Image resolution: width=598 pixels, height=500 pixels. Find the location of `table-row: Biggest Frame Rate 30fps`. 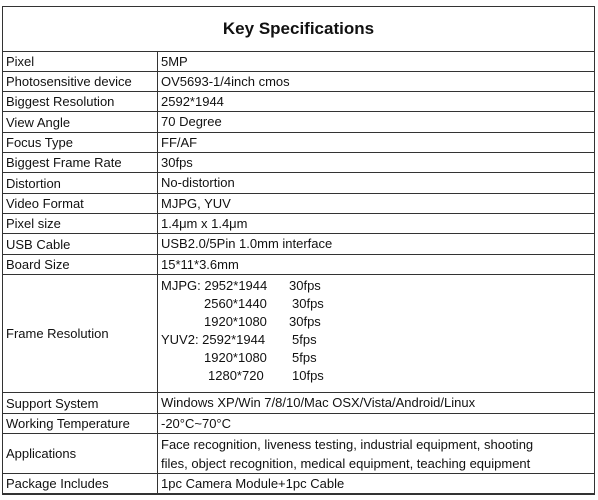

table-row: Biggest Frame Rate 30fps is located at coordinates (298, 163).